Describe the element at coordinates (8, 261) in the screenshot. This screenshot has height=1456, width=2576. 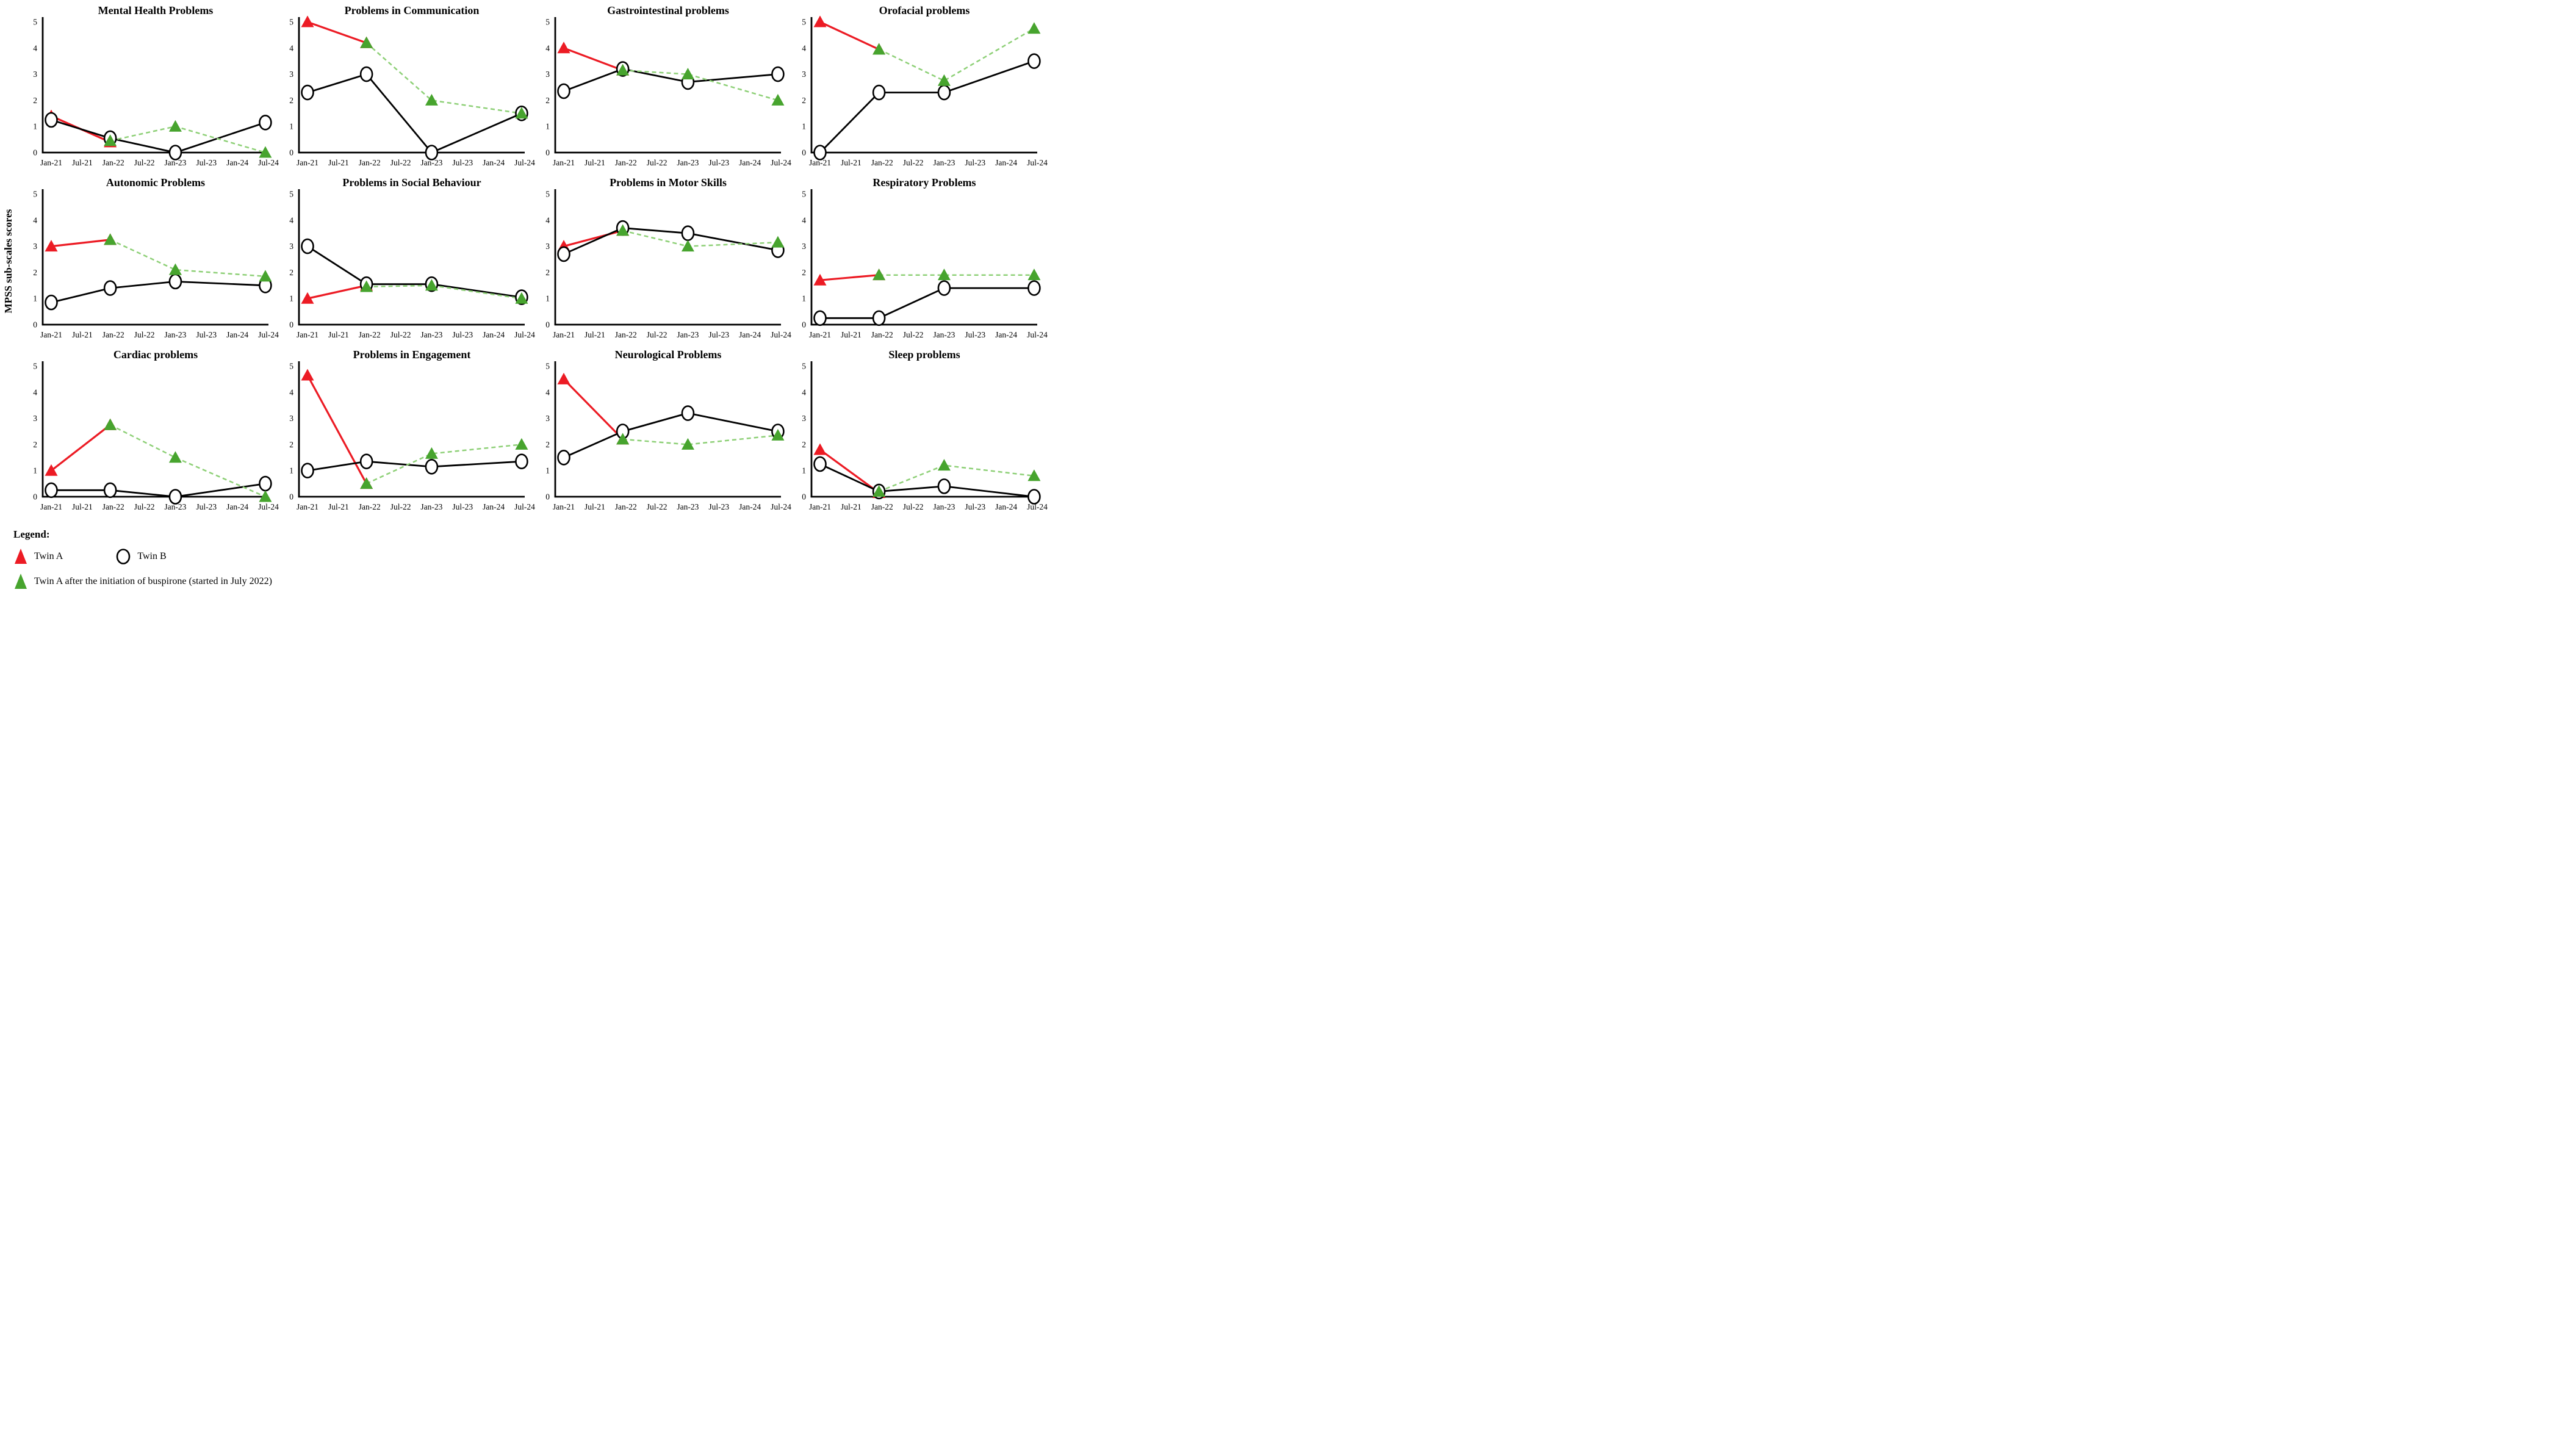
I see `y-axis-label: MPSS sub-scales scores` at that location.